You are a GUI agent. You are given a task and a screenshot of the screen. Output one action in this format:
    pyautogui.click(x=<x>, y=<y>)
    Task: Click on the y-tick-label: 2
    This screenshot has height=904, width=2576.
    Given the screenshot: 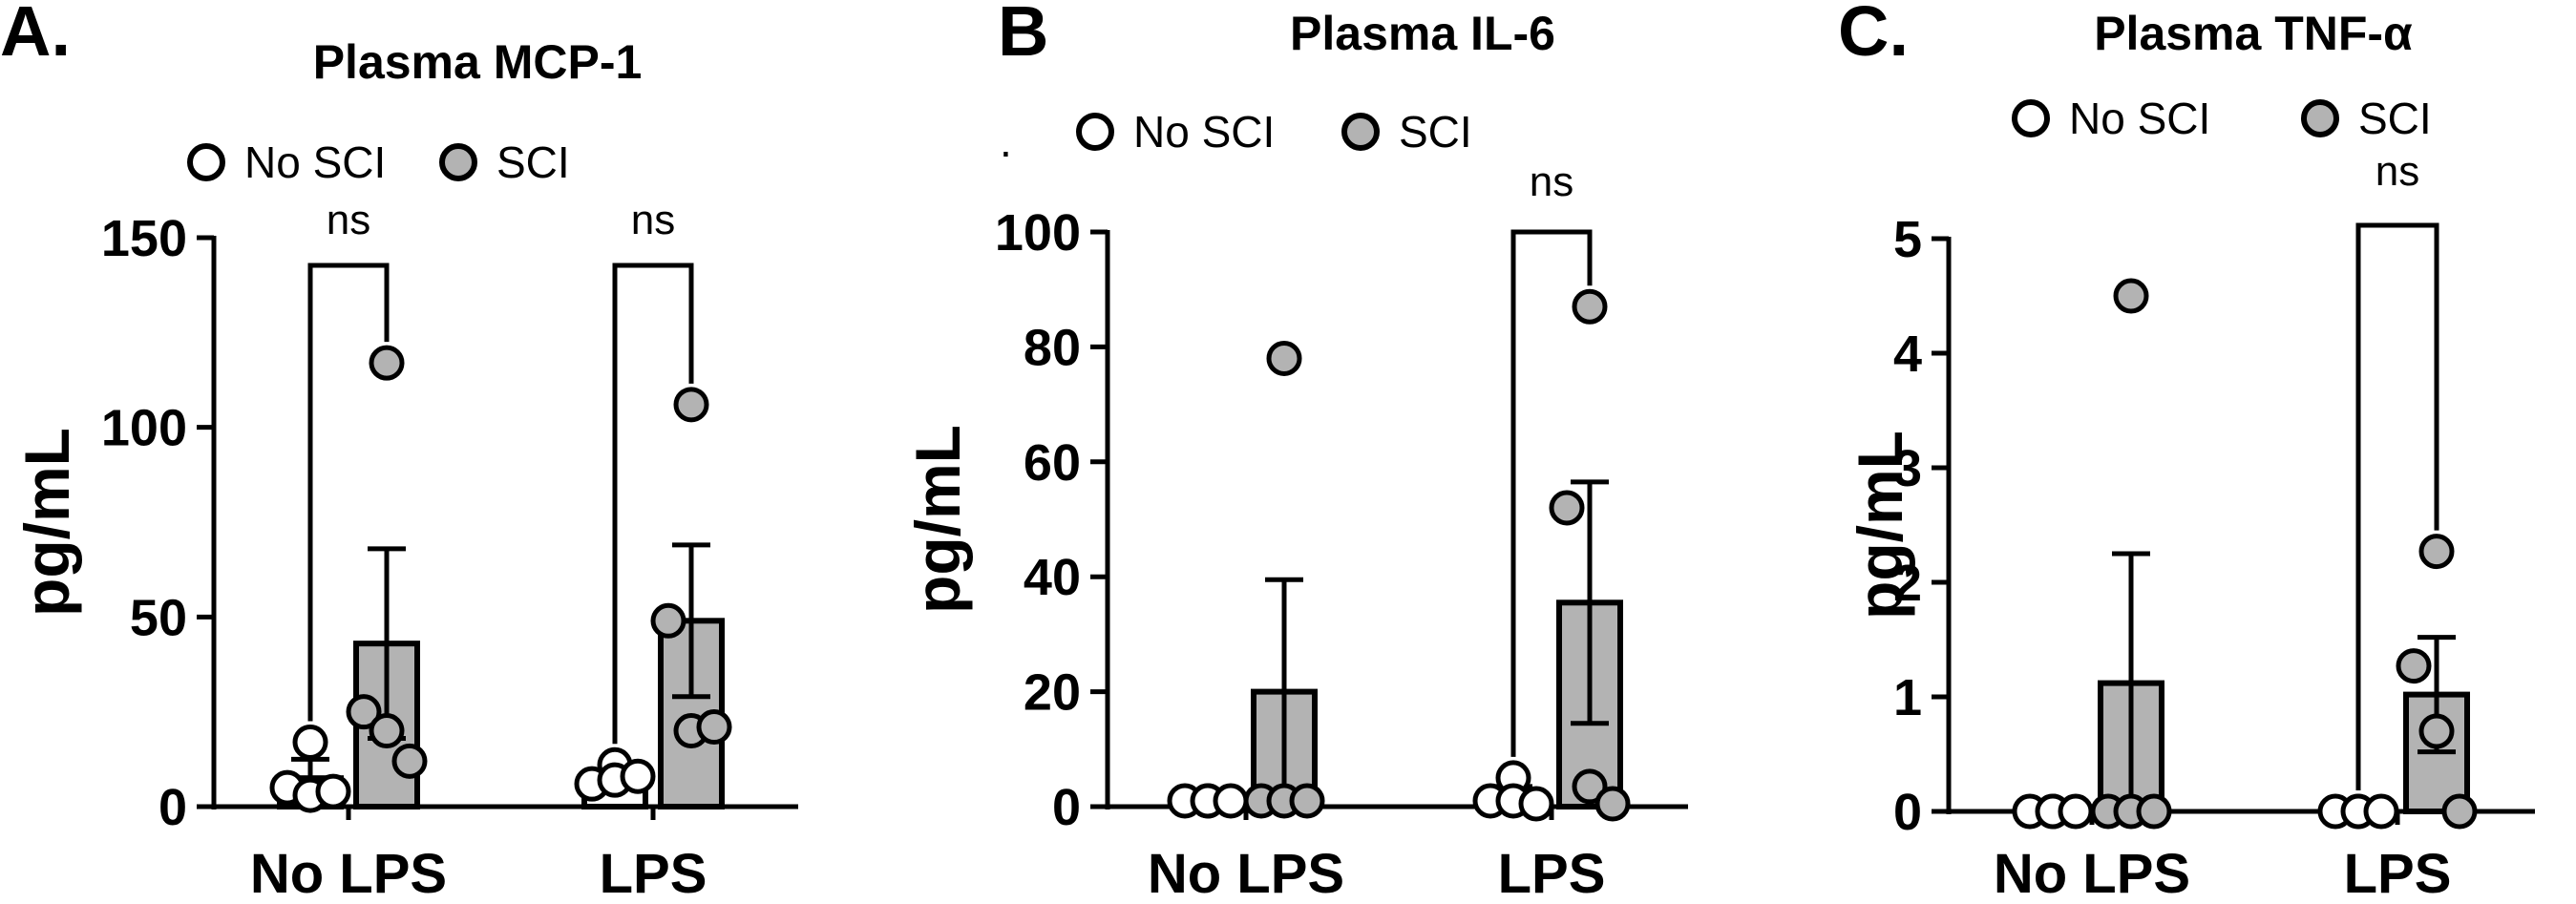 What is the action you would take?
    pyautogui.click(x=1907, y=583)
    